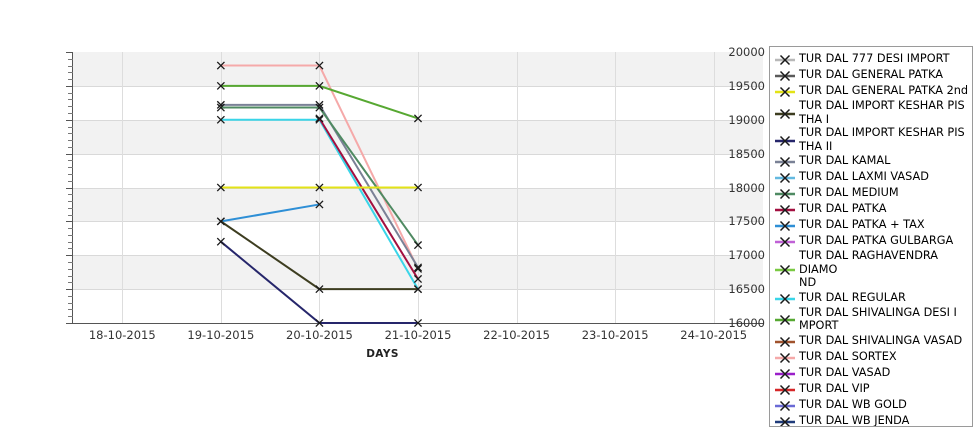  I want to click on legend-item: TUR DAL MEDIUM, so click(871, 193).